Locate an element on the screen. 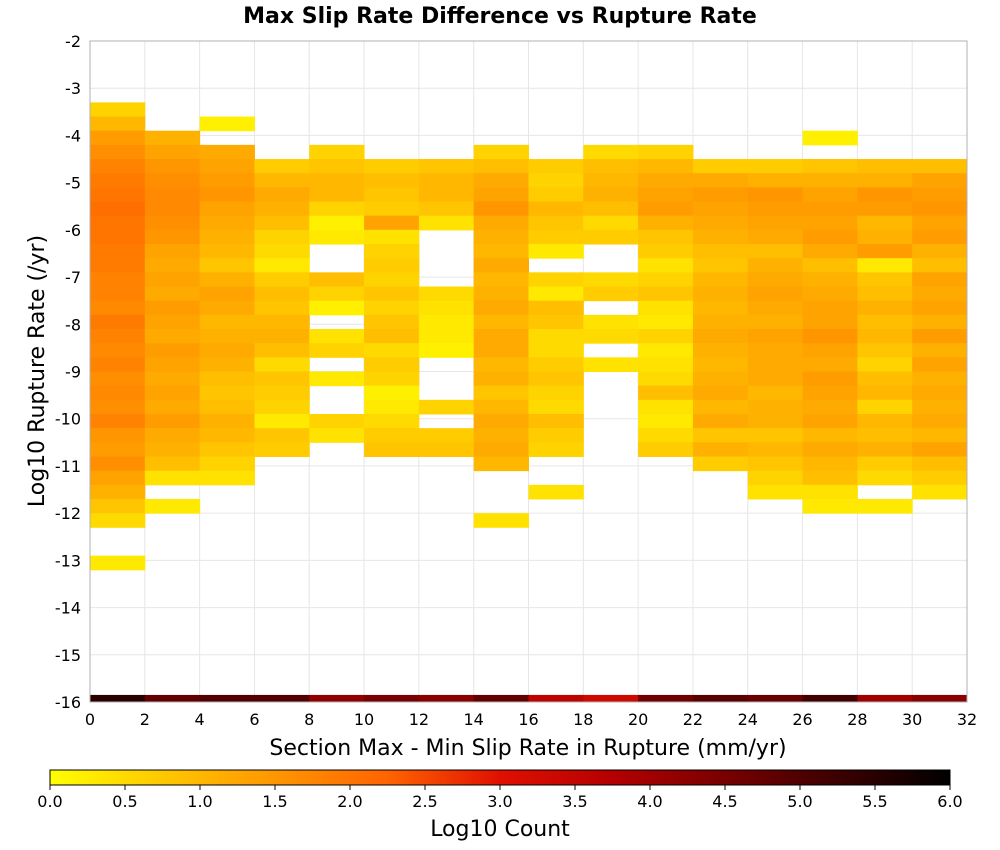 The image size is (1000, 850). y-tick-label: -9 is located at coordinates (73, 372).